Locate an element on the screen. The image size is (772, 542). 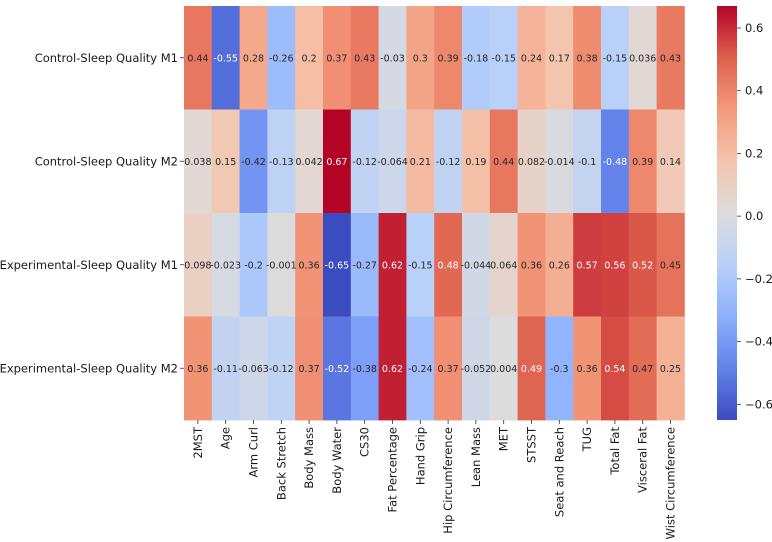
cell-value-label: 0.52 is located at coordinates (642, 265).